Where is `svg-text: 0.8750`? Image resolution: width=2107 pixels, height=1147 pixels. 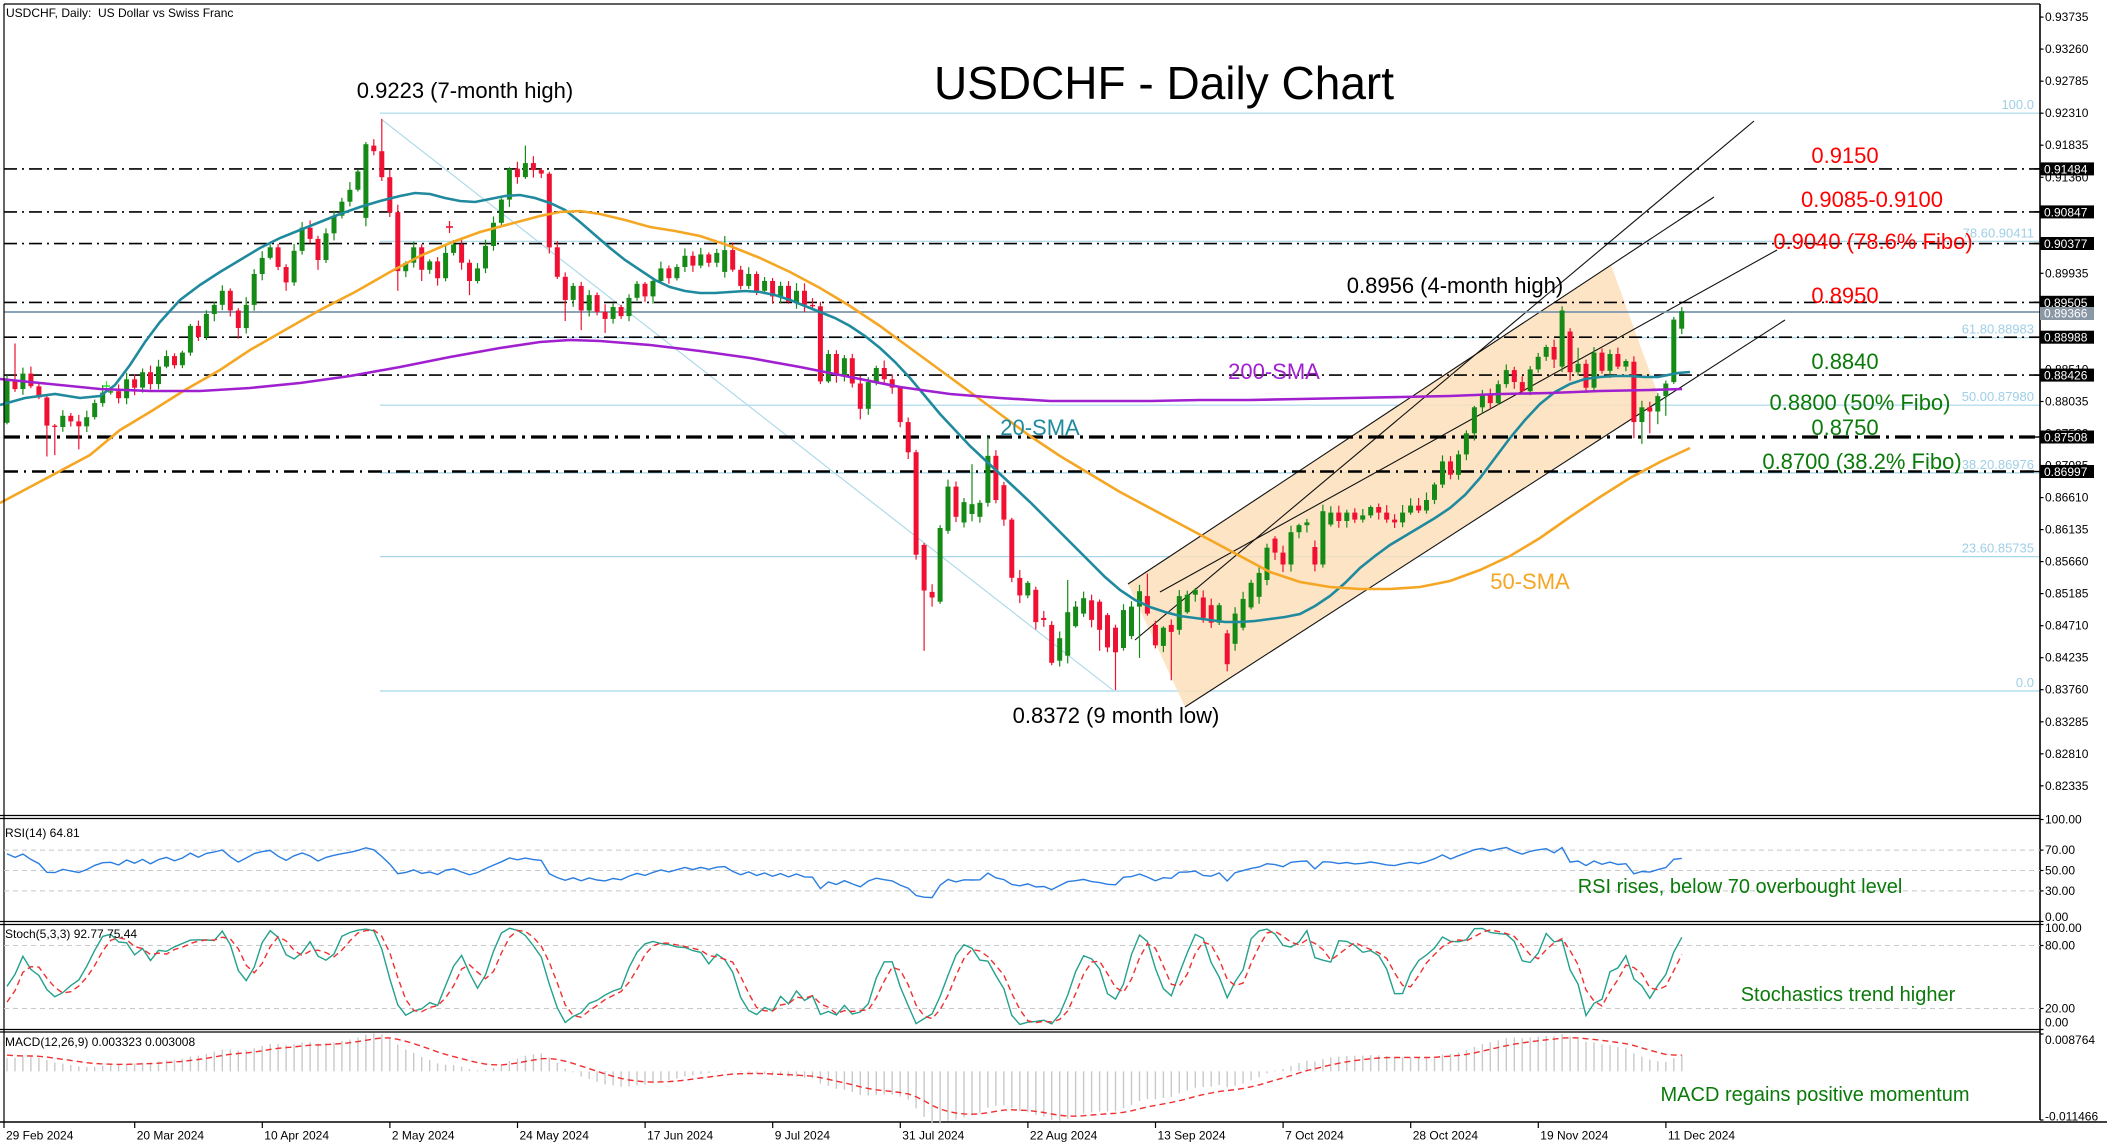
svg-text: 0.8750 is located at coordinates (1844, 427).